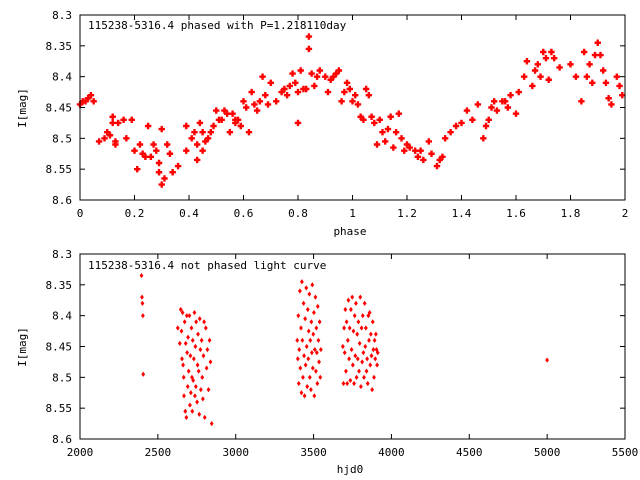  I want to click on phased-x-tick-label: 0.6, so click(244, 213).